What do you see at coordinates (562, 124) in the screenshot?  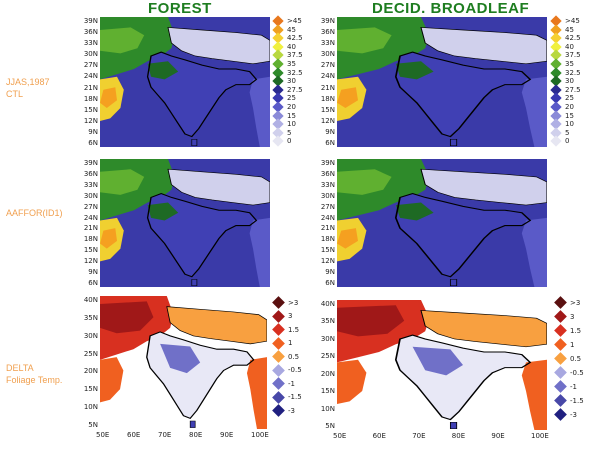 I see `legend-entry: 10` at bounding box center [562, 124].